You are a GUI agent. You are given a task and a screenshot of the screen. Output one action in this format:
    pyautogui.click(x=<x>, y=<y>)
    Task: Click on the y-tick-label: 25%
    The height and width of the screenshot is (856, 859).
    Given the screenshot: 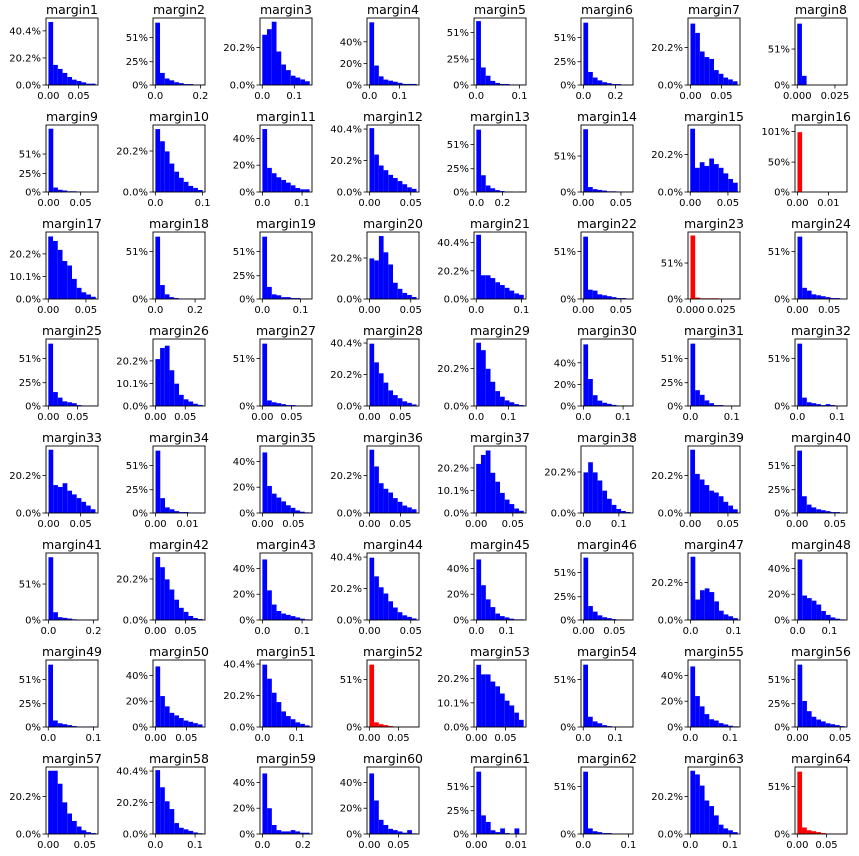 What is the action you would take?
    pyautogui.click(x=30, y=704)
    